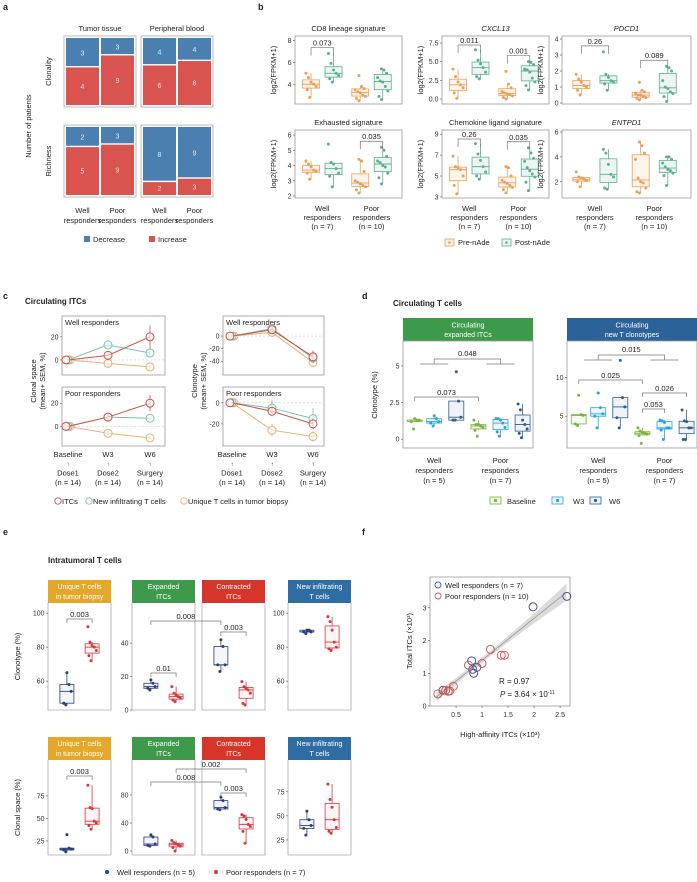 This screenshot has width=697, height=882. I want to click on facet-title: ITCs, so click(163, 754).